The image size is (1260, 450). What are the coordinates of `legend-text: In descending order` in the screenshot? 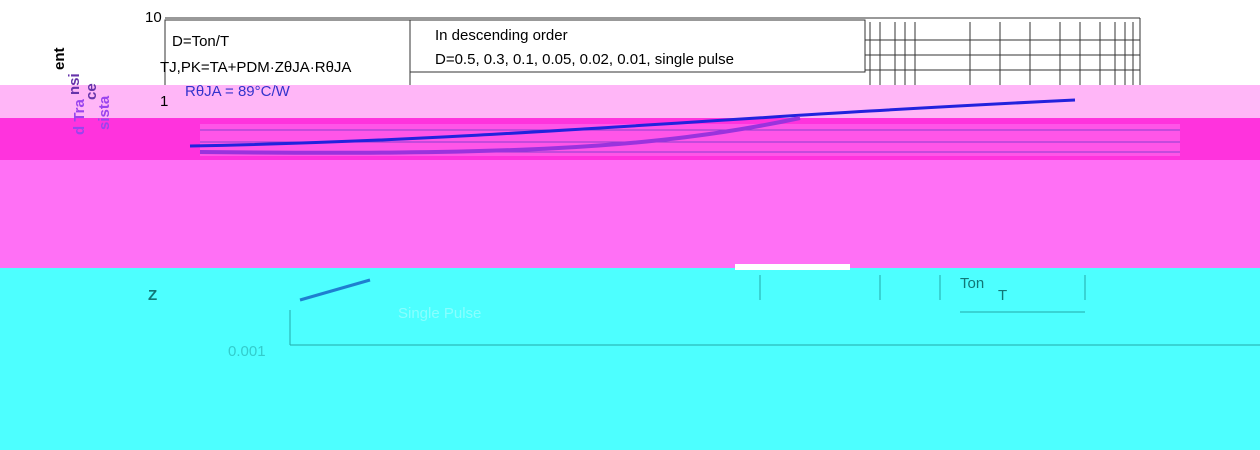 It's located at (501, 35).